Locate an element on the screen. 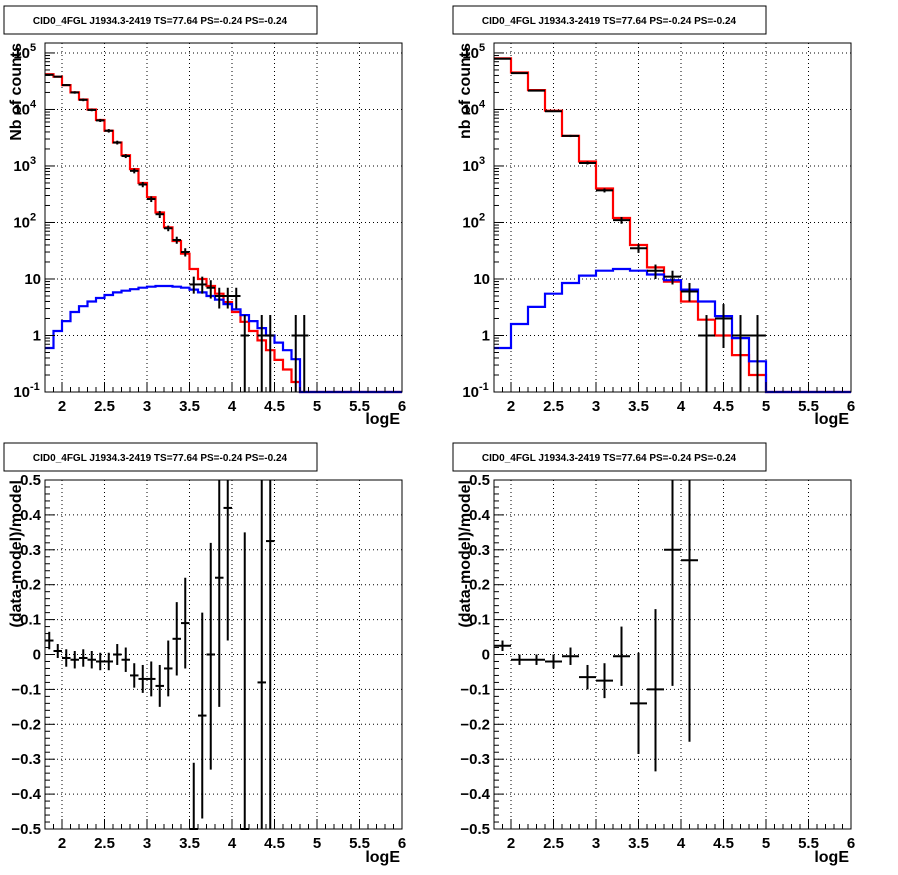 Image resolution: width=898 pixels, height=875 pixels. y-tick-label: 0.1 is located at coordinates (30, 620).